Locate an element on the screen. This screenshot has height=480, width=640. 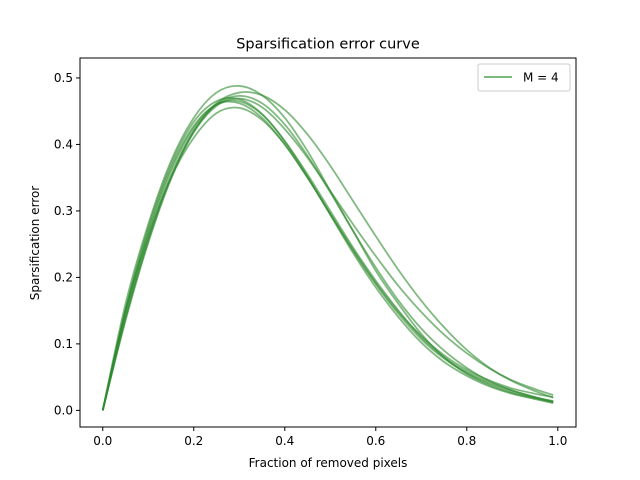
legend-label-m4: M = 4 is located at coordinates (541, 78).